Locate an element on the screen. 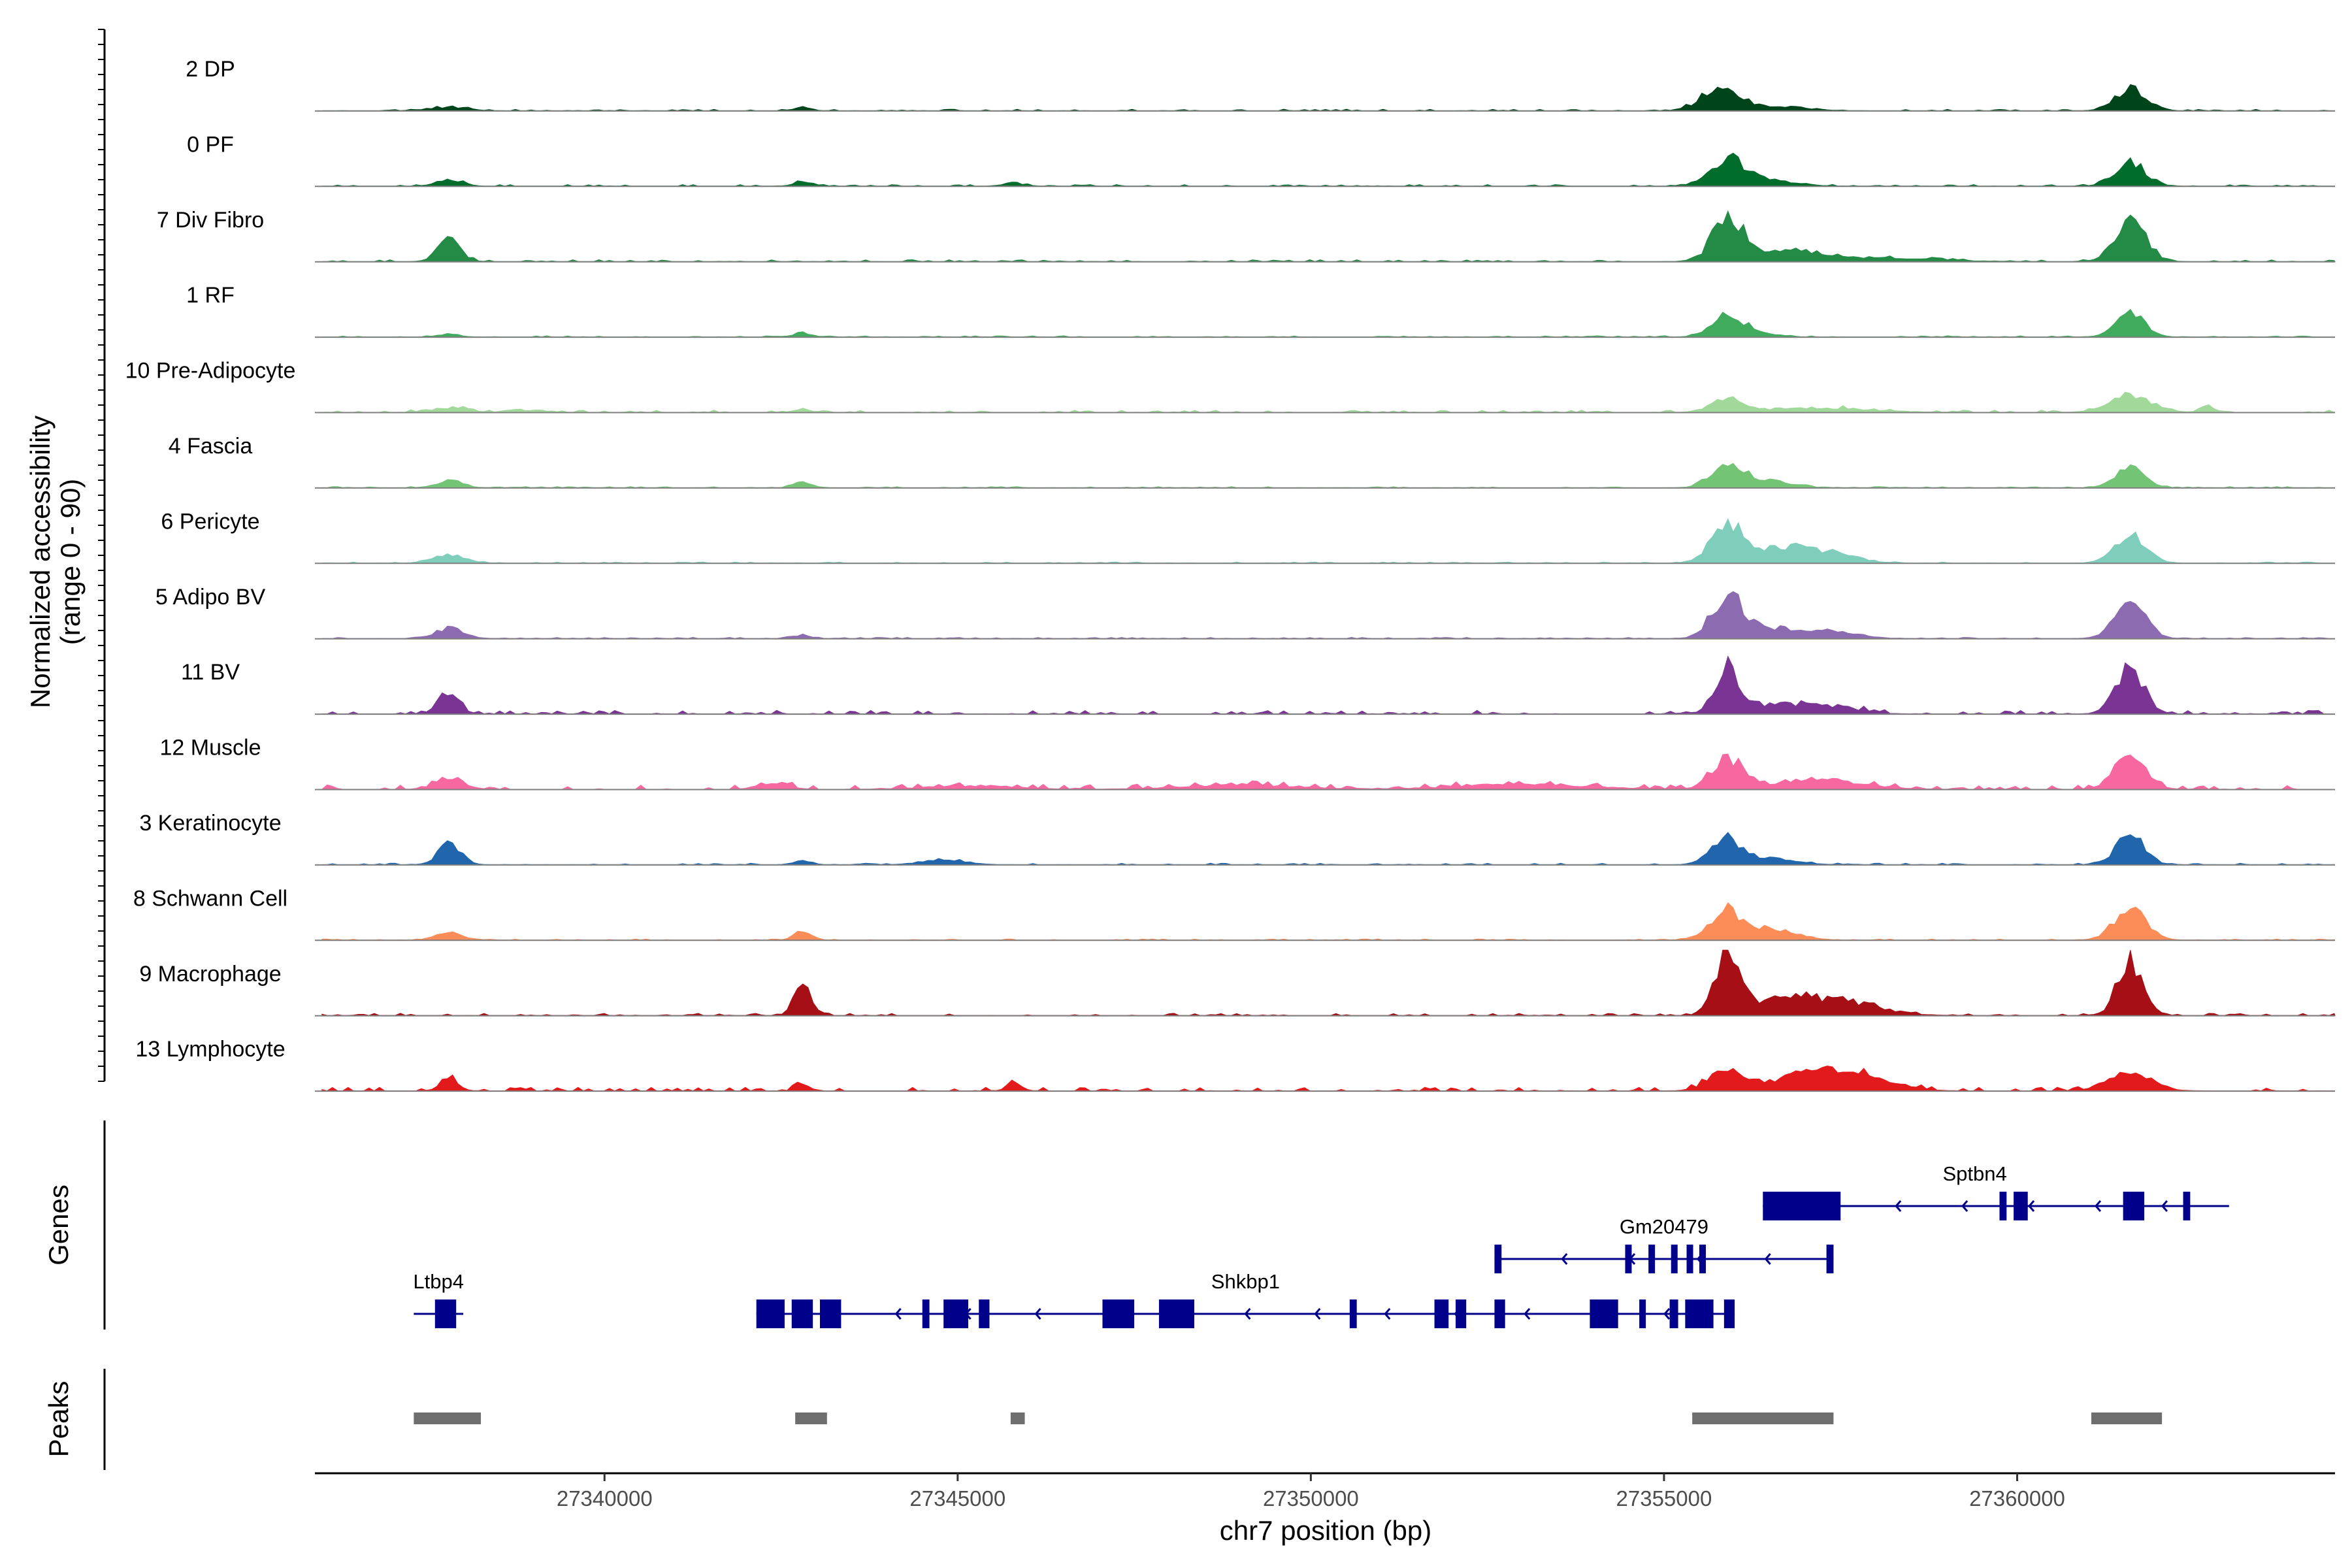 The height and width of the screenshot is (1568, 2352). track-label: 6 Pericyte is located at coordinates (210, 521).